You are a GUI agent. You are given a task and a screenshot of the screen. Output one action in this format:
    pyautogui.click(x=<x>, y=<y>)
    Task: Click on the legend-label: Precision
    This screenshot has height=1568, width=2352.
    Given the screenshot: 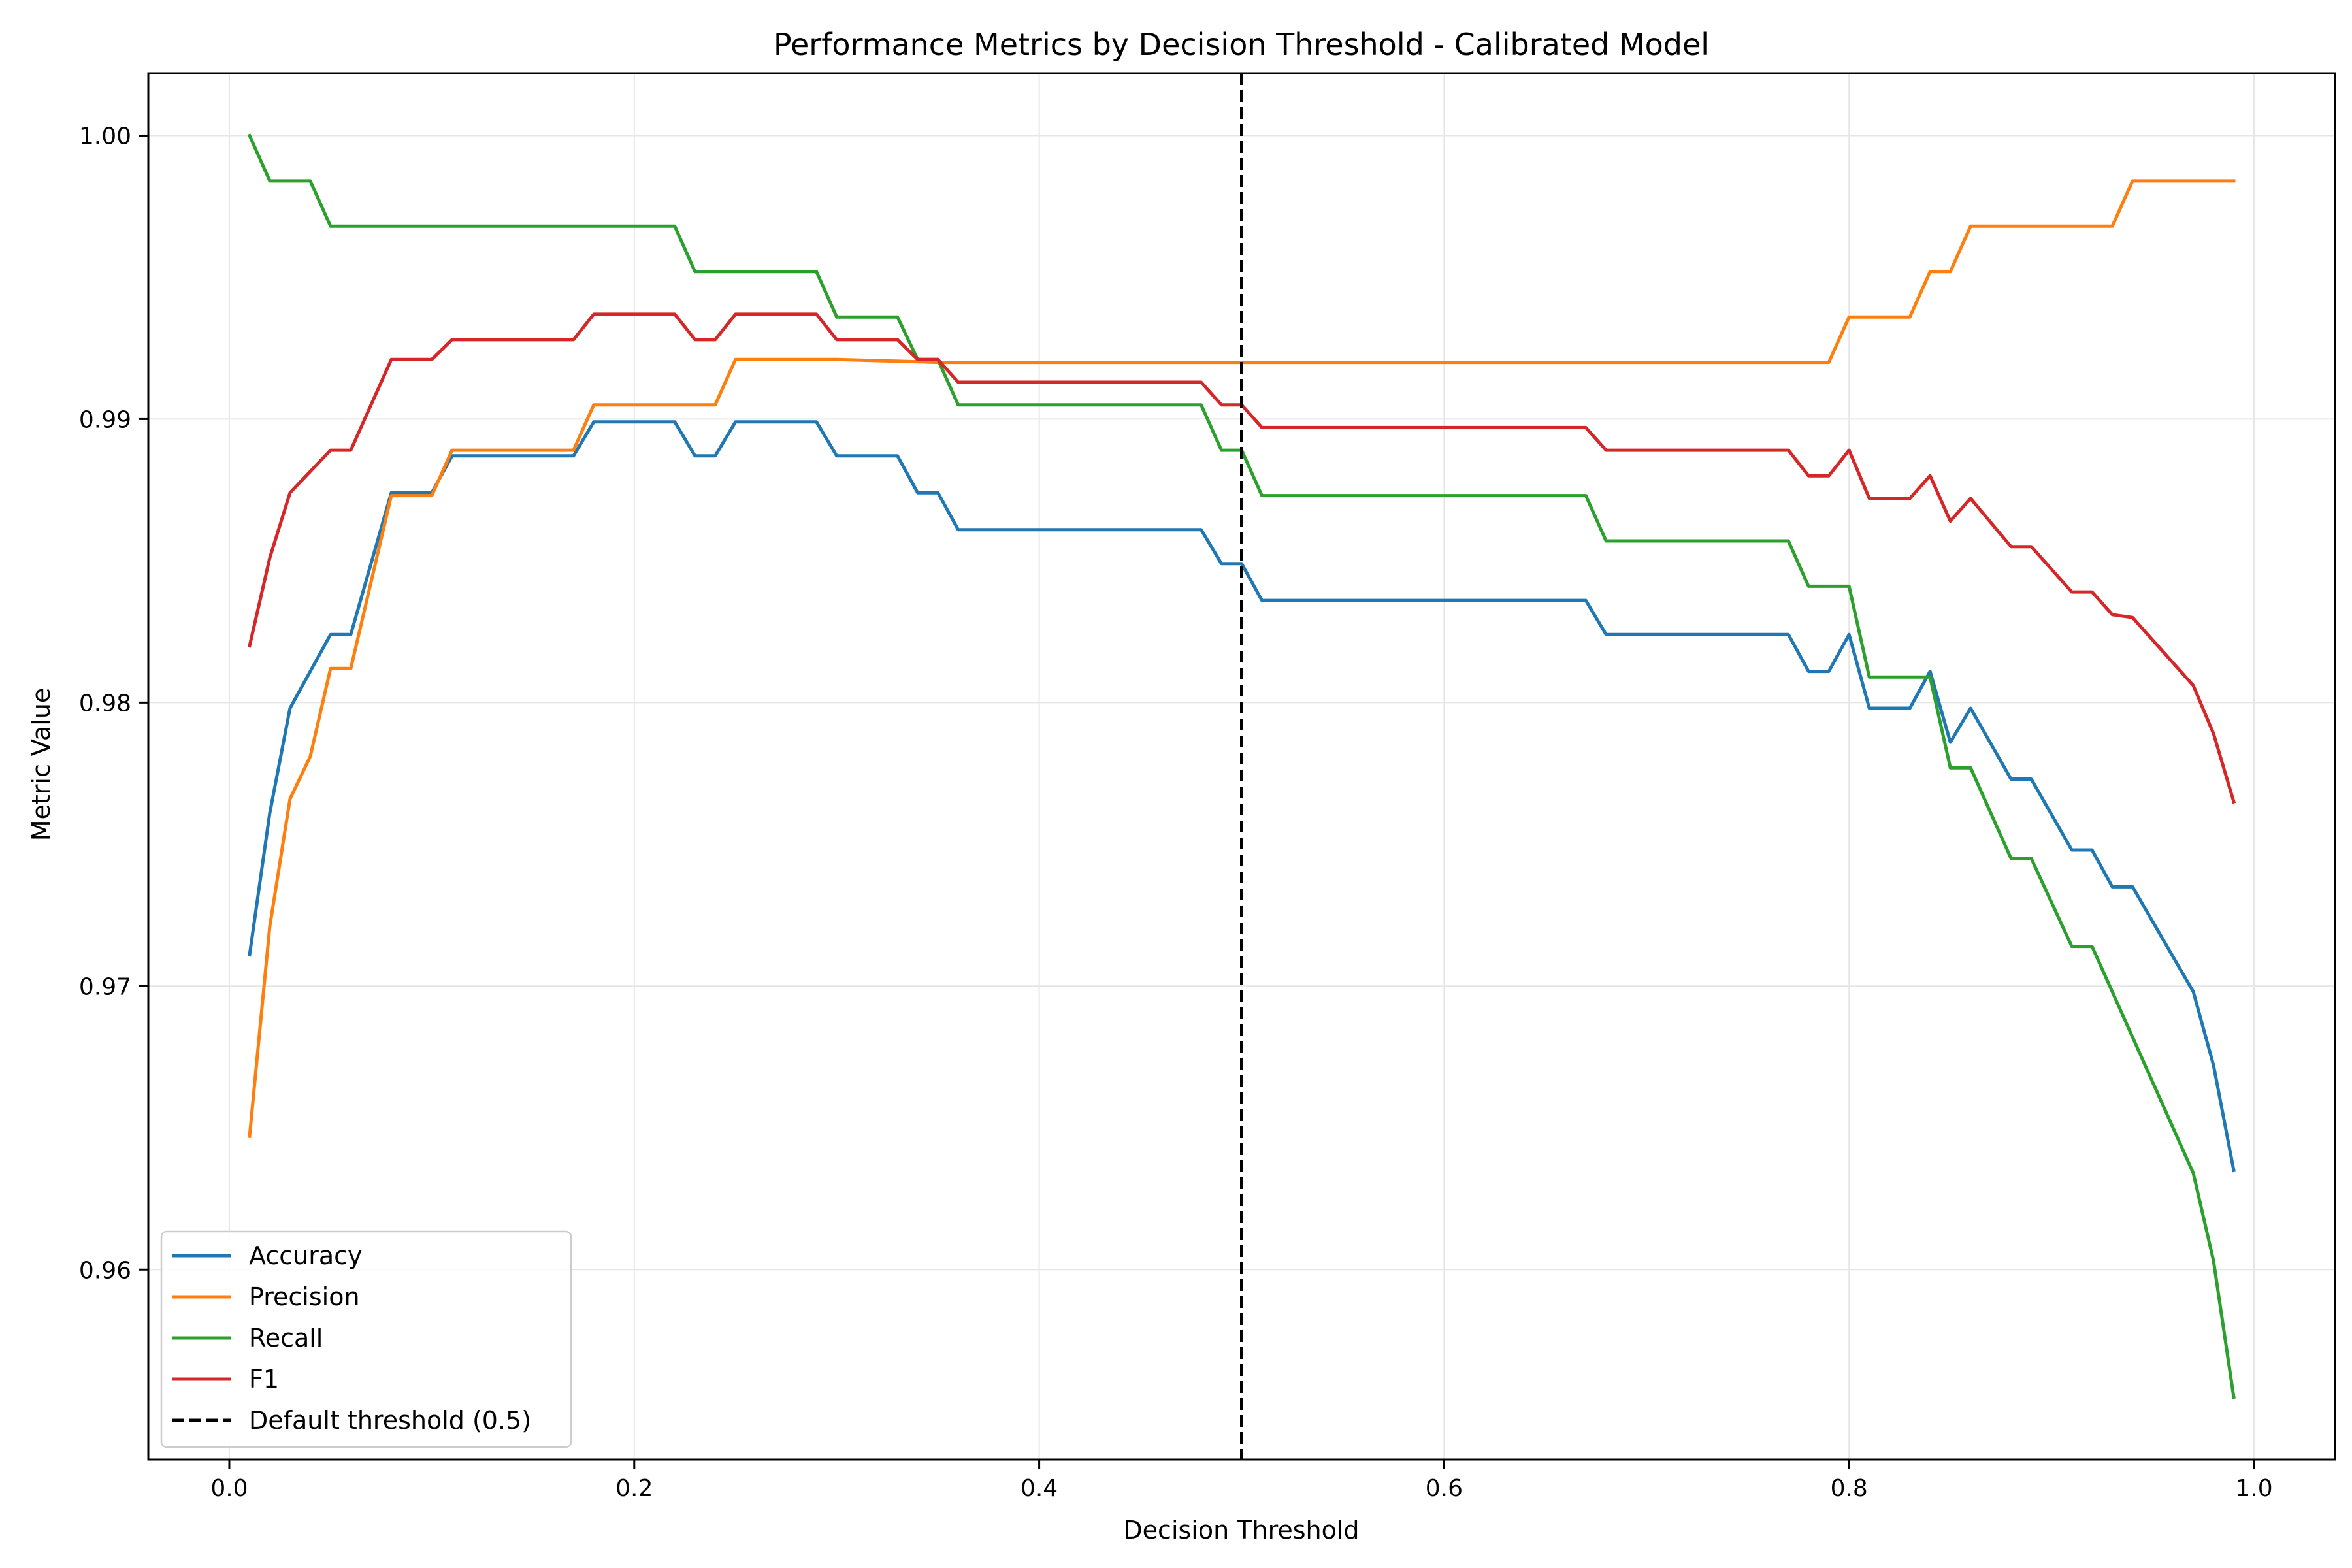 What is the action you would take?
    pyautogui.click(x=304, y=1296)
    